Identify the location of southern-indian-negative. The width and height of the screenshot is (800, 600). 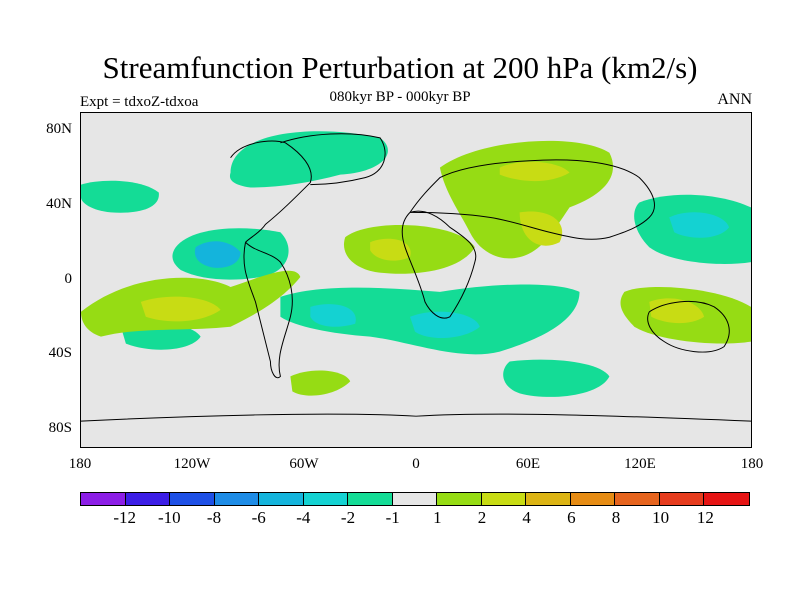
(556, 378).